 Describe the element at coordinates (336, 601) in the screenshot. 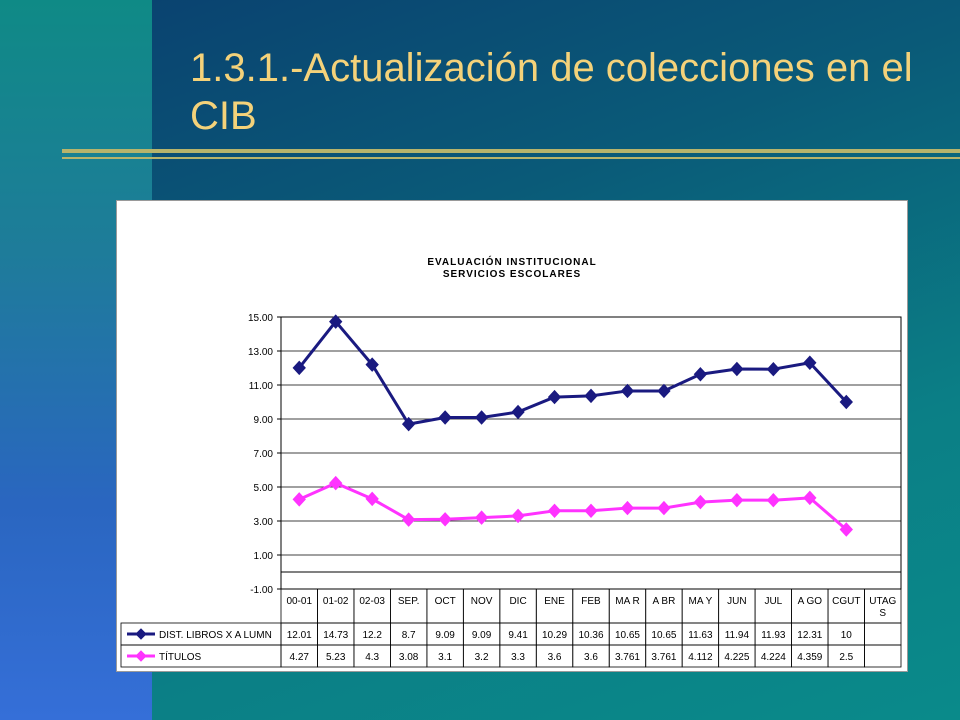

I see `x-tick-label: 01-02` at that location.